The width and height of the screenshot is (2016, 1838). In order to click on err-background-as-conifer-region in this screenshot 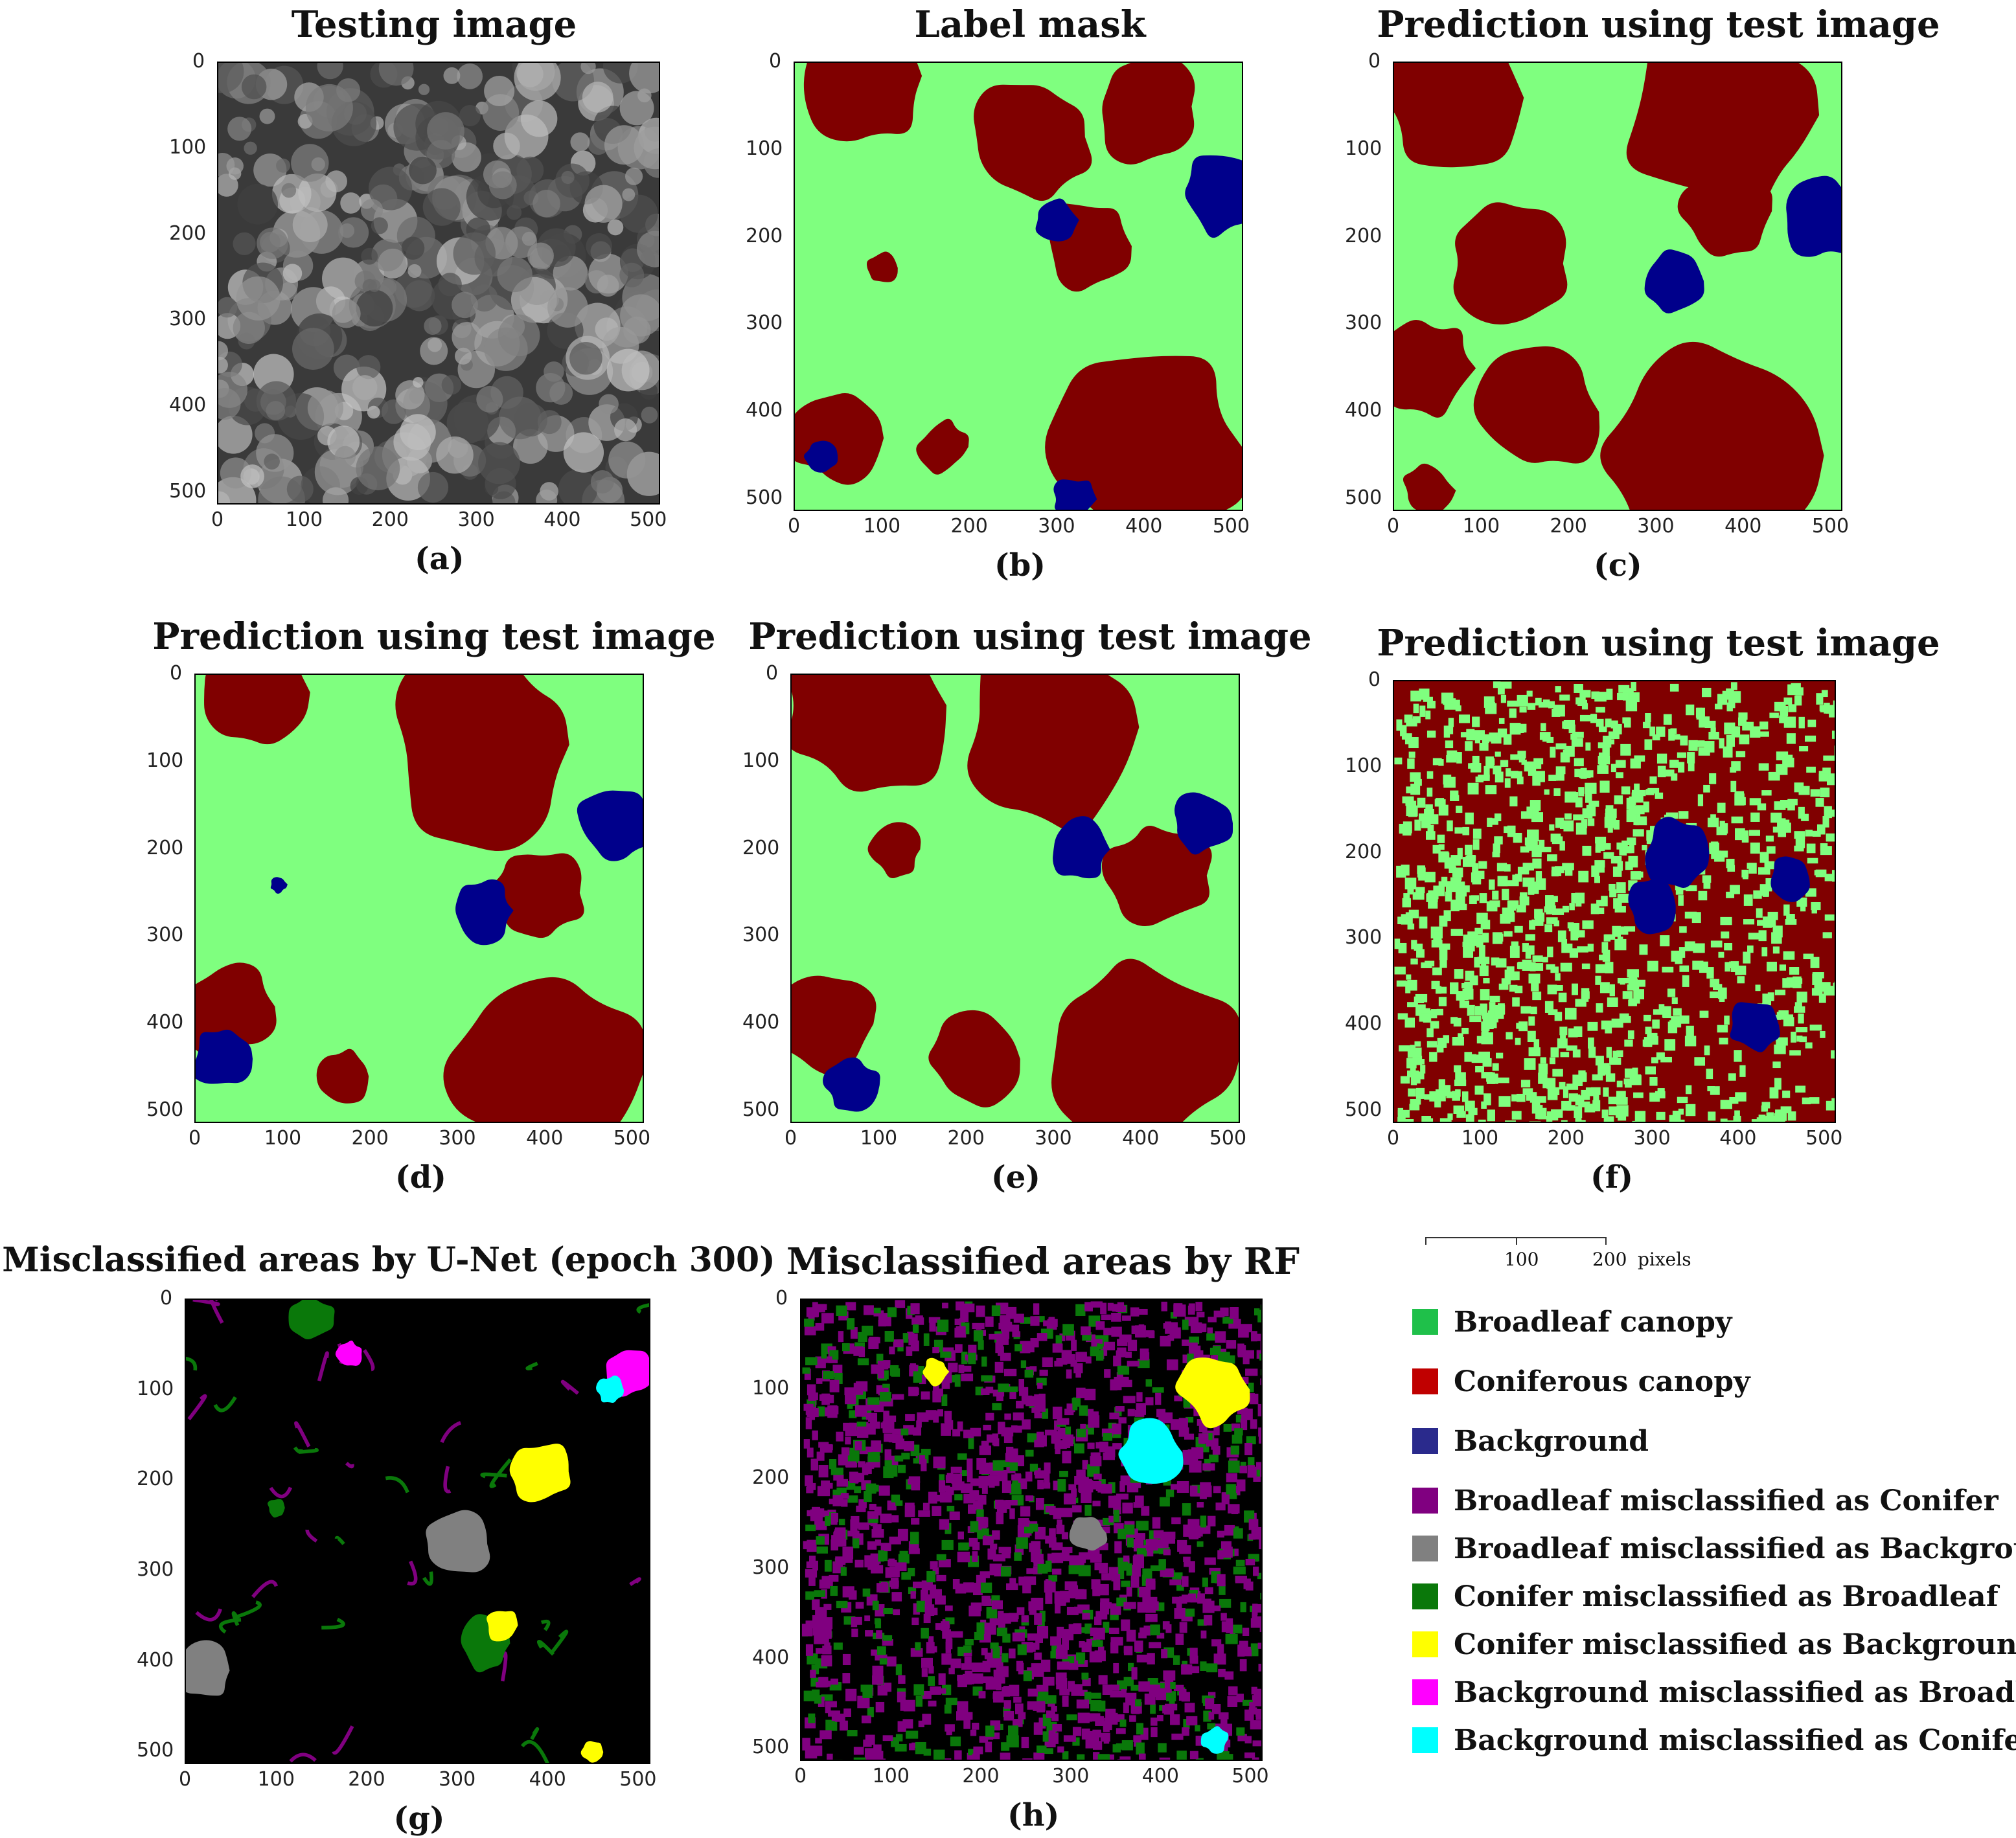, I will do `click(1214, 1740)`.